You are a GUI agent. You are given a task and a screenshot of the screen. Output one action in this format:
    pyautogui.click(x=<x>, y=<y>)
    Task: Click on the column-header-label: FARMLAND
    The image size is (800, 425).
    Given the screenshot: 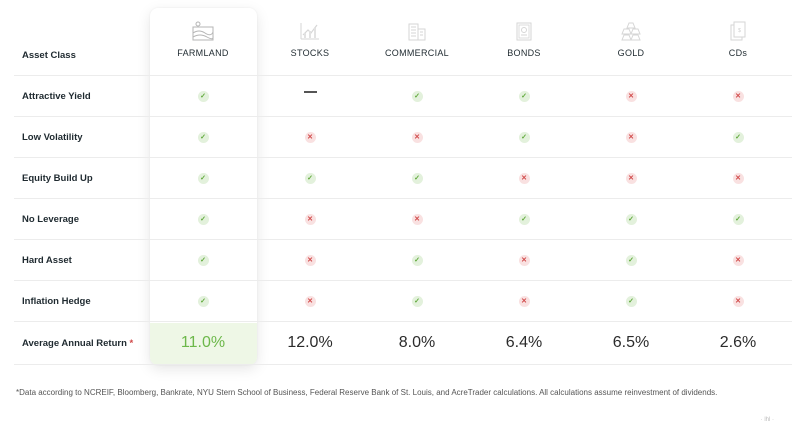 What is the action you would take?
    pyautogui.click(x=203, y=53)
    